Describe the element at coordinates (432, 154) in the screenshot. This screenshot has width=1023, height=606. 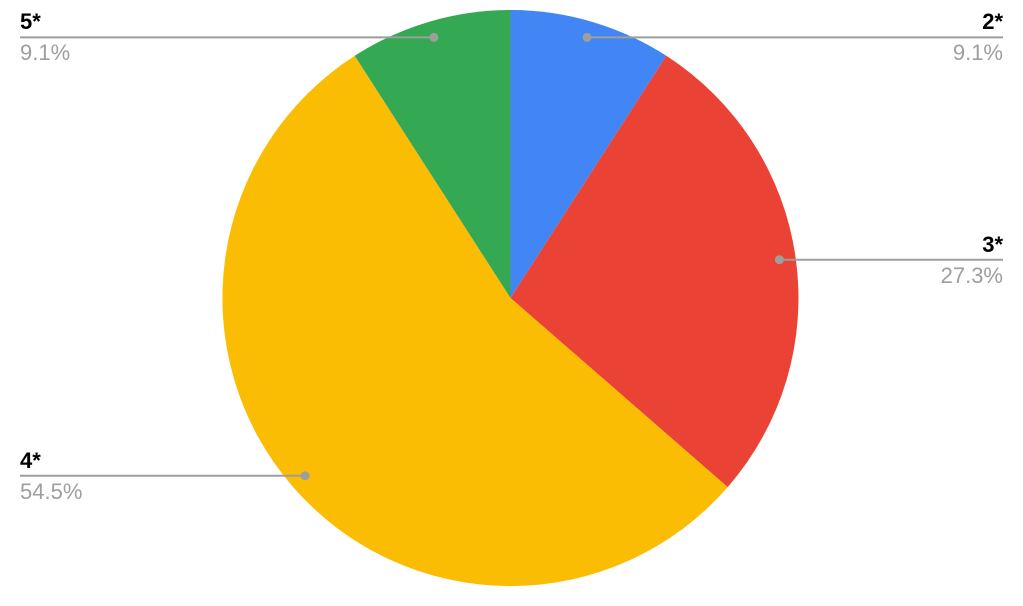
I see `pie-slice-5star` at that location.